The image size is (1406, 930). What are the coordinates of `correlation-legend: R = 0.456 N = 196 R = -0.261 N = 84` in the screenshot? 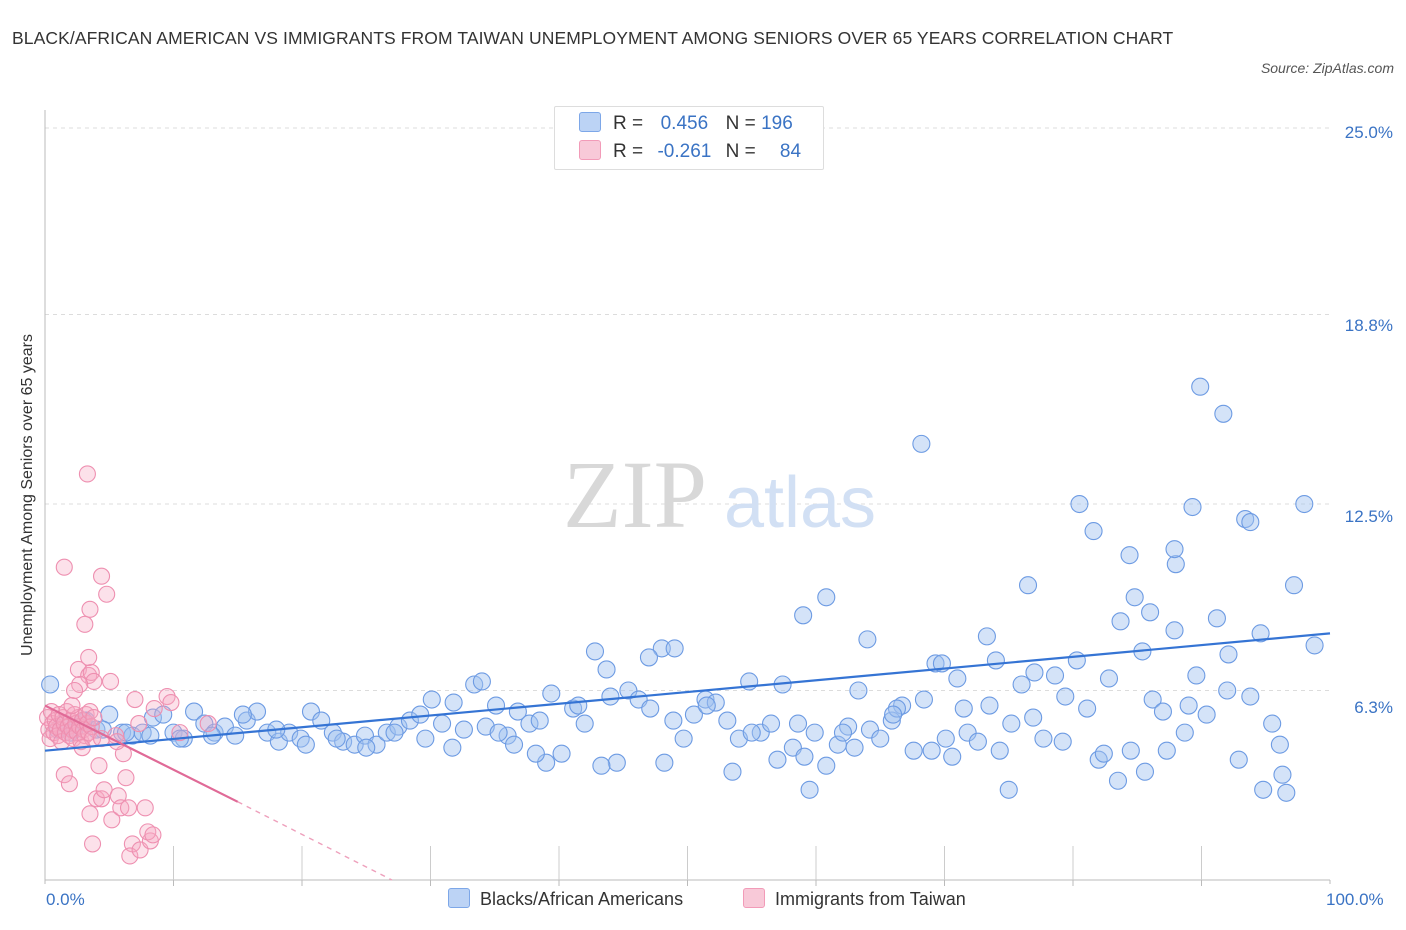 It's located at (689, 138).